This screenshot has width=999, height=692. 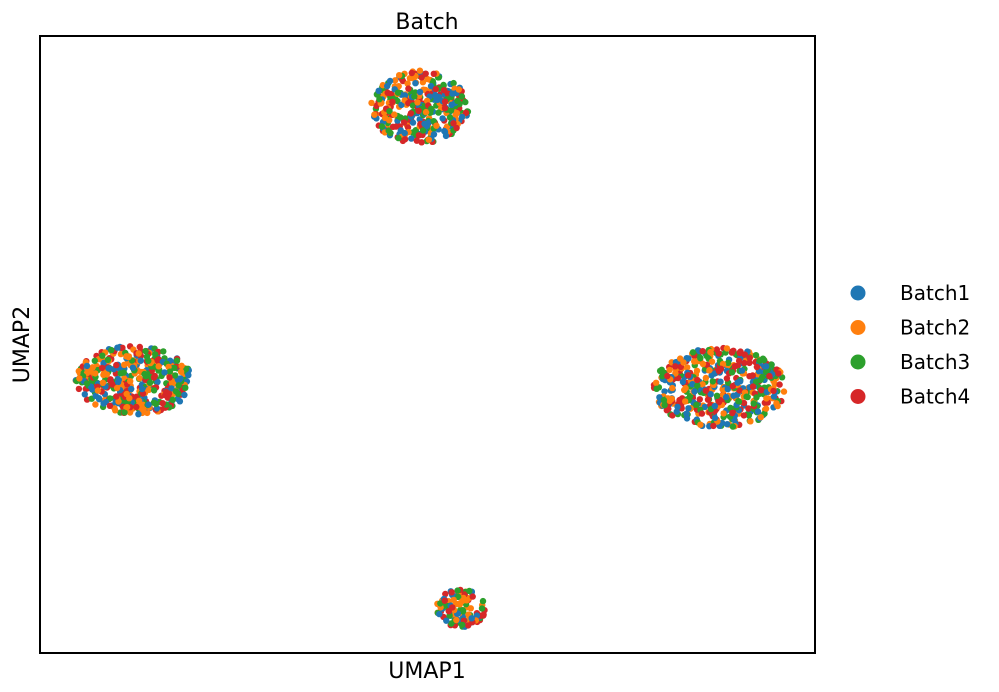 What do you see at coordinates (935, 328) in the screenshot?
I see `legend-label: Batch2` at bounding box center [935, 328].